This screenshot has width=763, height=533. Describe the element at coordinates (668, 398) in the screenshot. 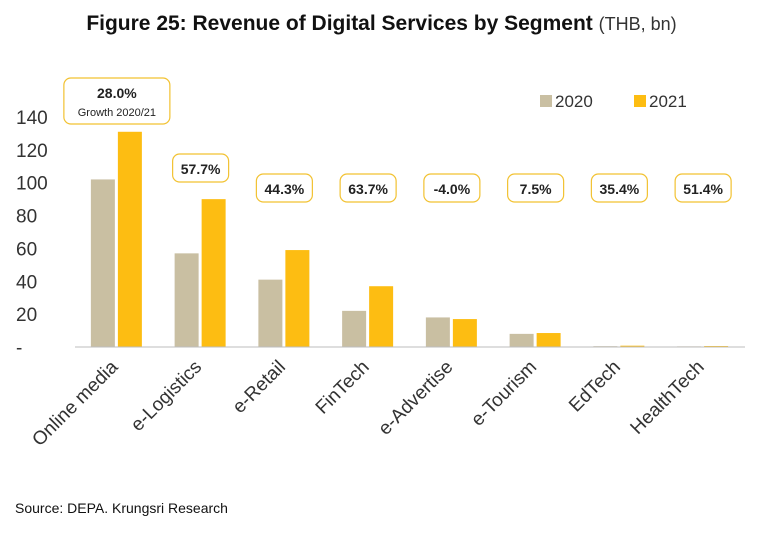

I see `x-tick-label: HealthTech` at that location.